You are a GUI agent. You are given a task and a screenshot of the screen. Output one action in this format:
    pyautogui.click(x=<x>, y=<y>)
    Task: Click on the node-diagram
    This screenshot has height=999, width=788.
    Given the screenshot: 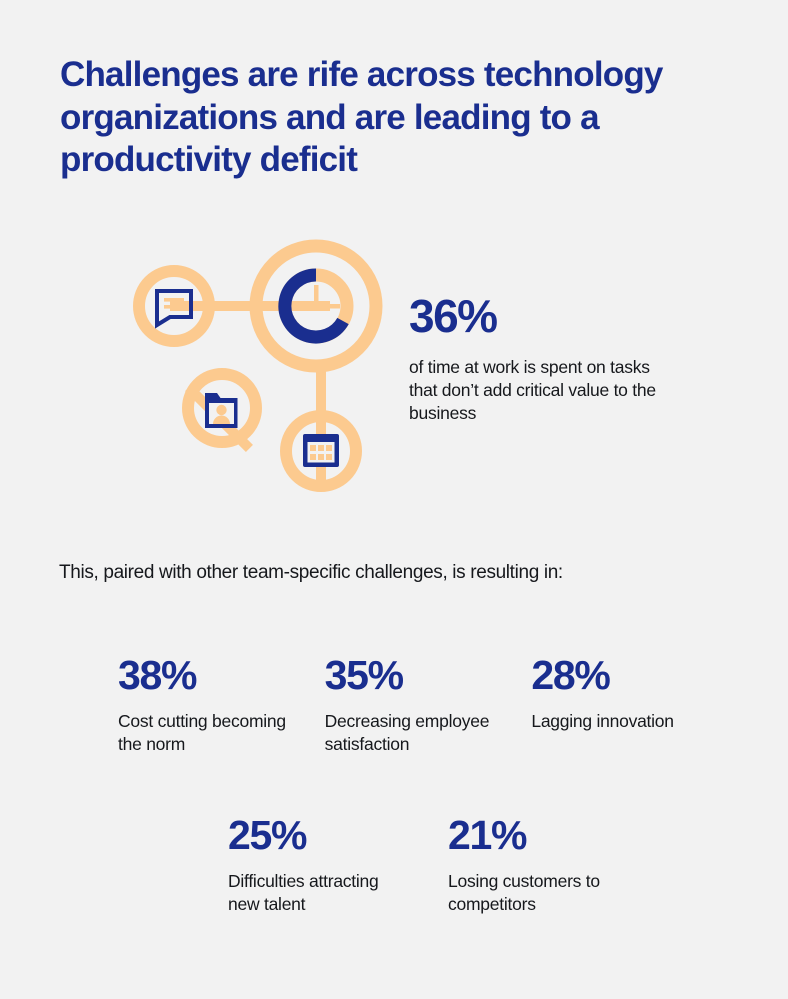 What is the action you would take?
    pyautogui.click(x=260, y=370)
    